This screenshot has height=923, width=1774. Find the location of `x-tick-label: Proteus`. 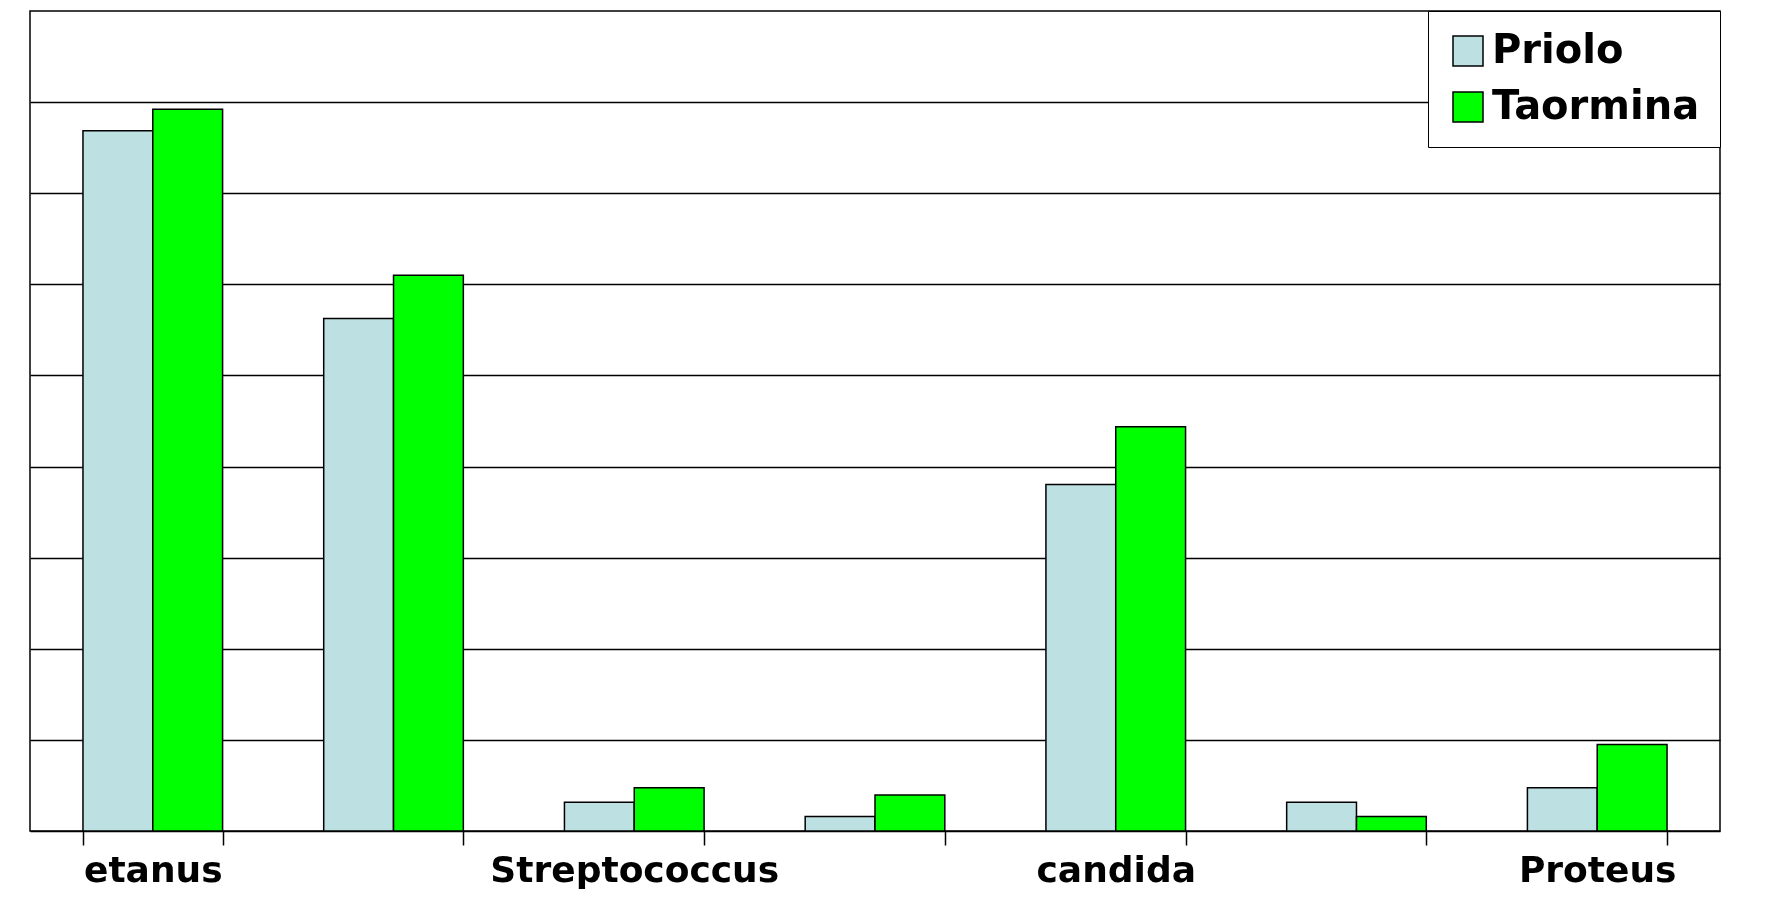

x-tick-label: Proteus is located at coordinates (1597, 869).